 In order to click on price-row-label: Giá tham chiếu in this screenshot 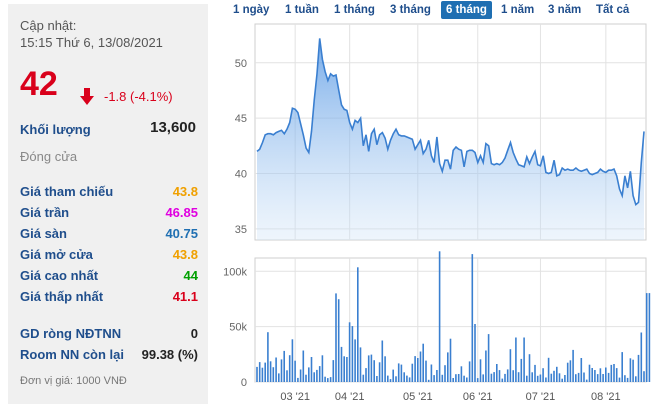, I will do `click(67, 191)`.